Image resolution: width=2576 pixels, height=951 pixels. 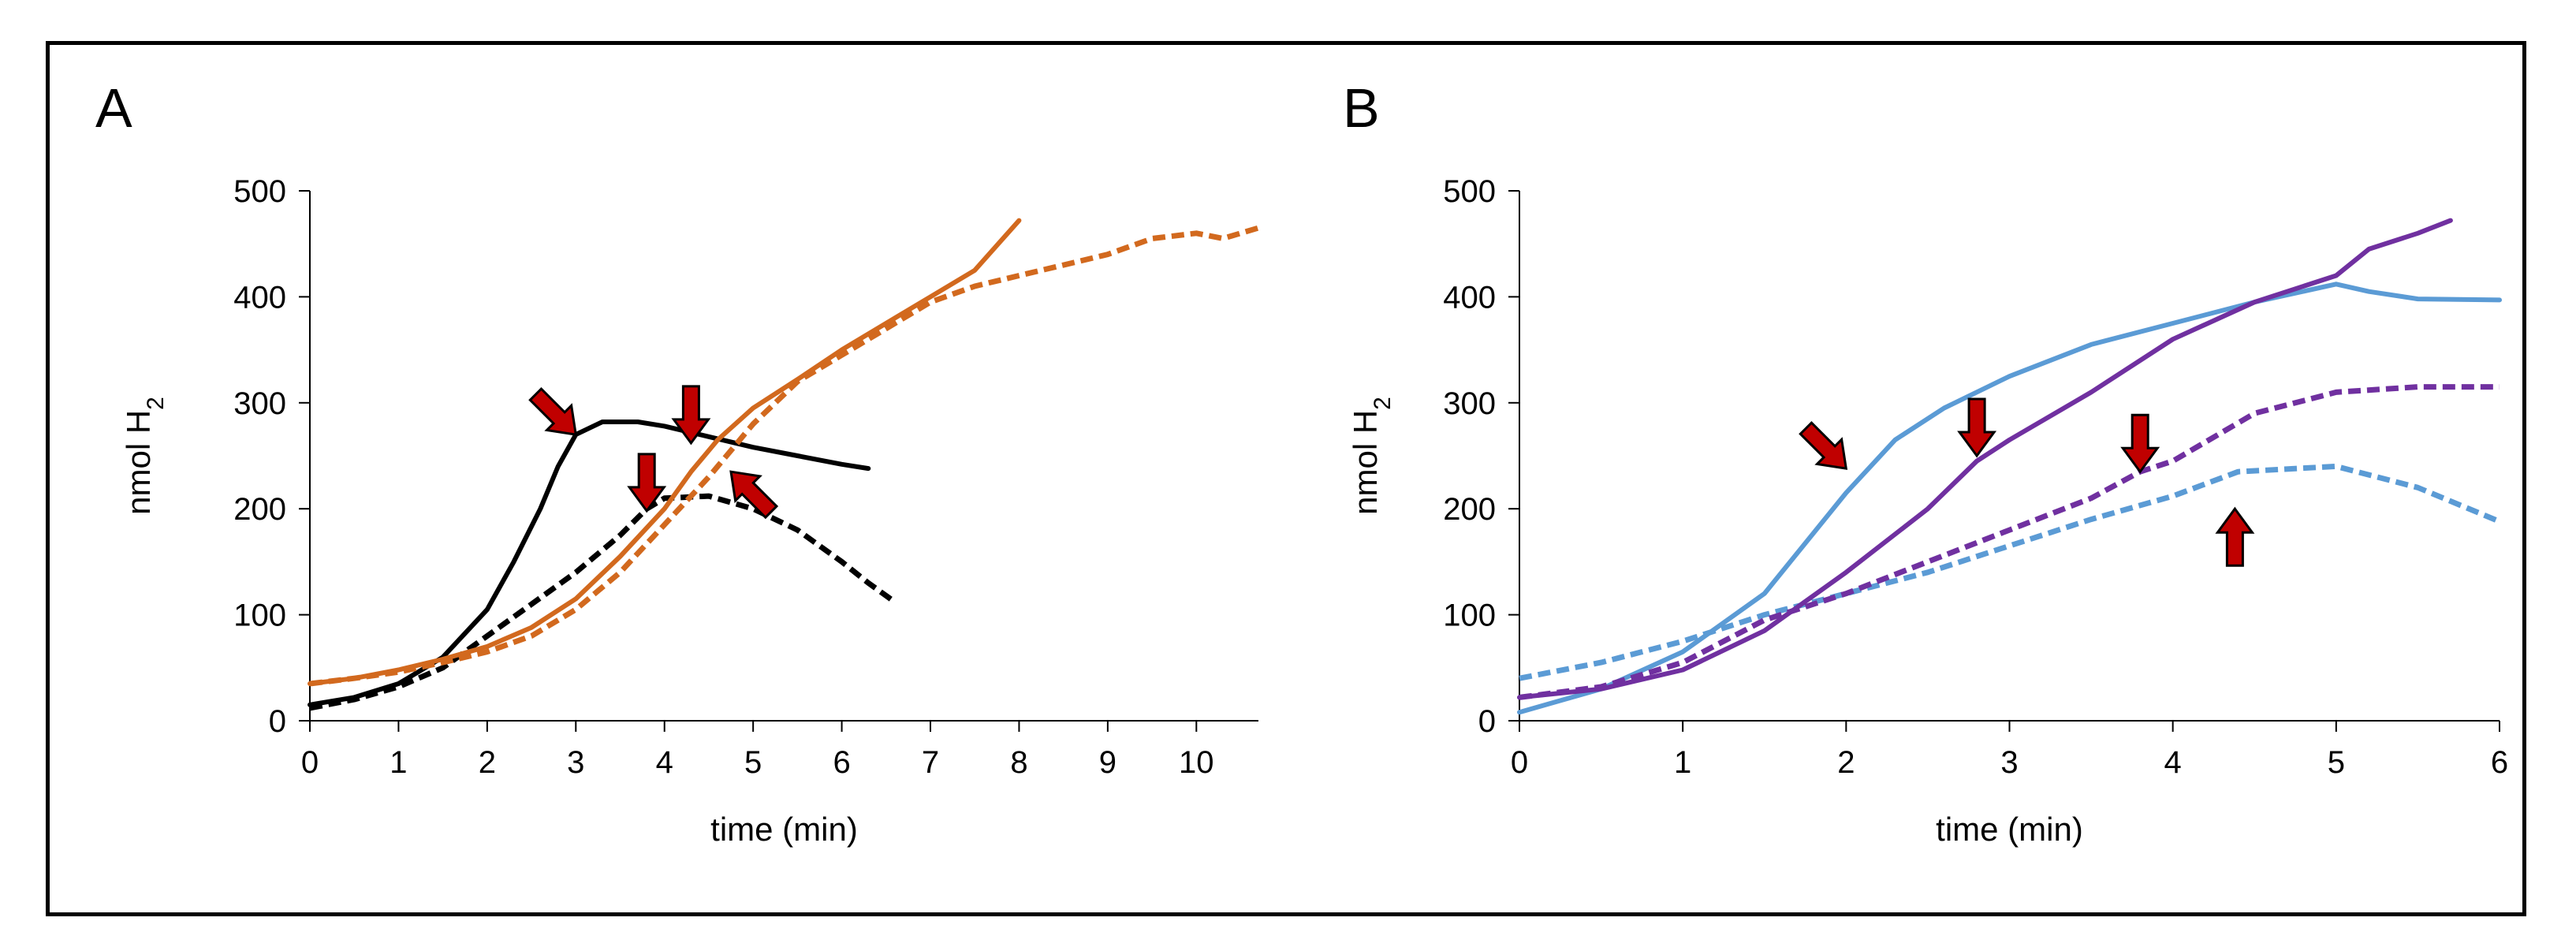 I want to click on x-tick-label-a: 2, so click(x=487, y=763).